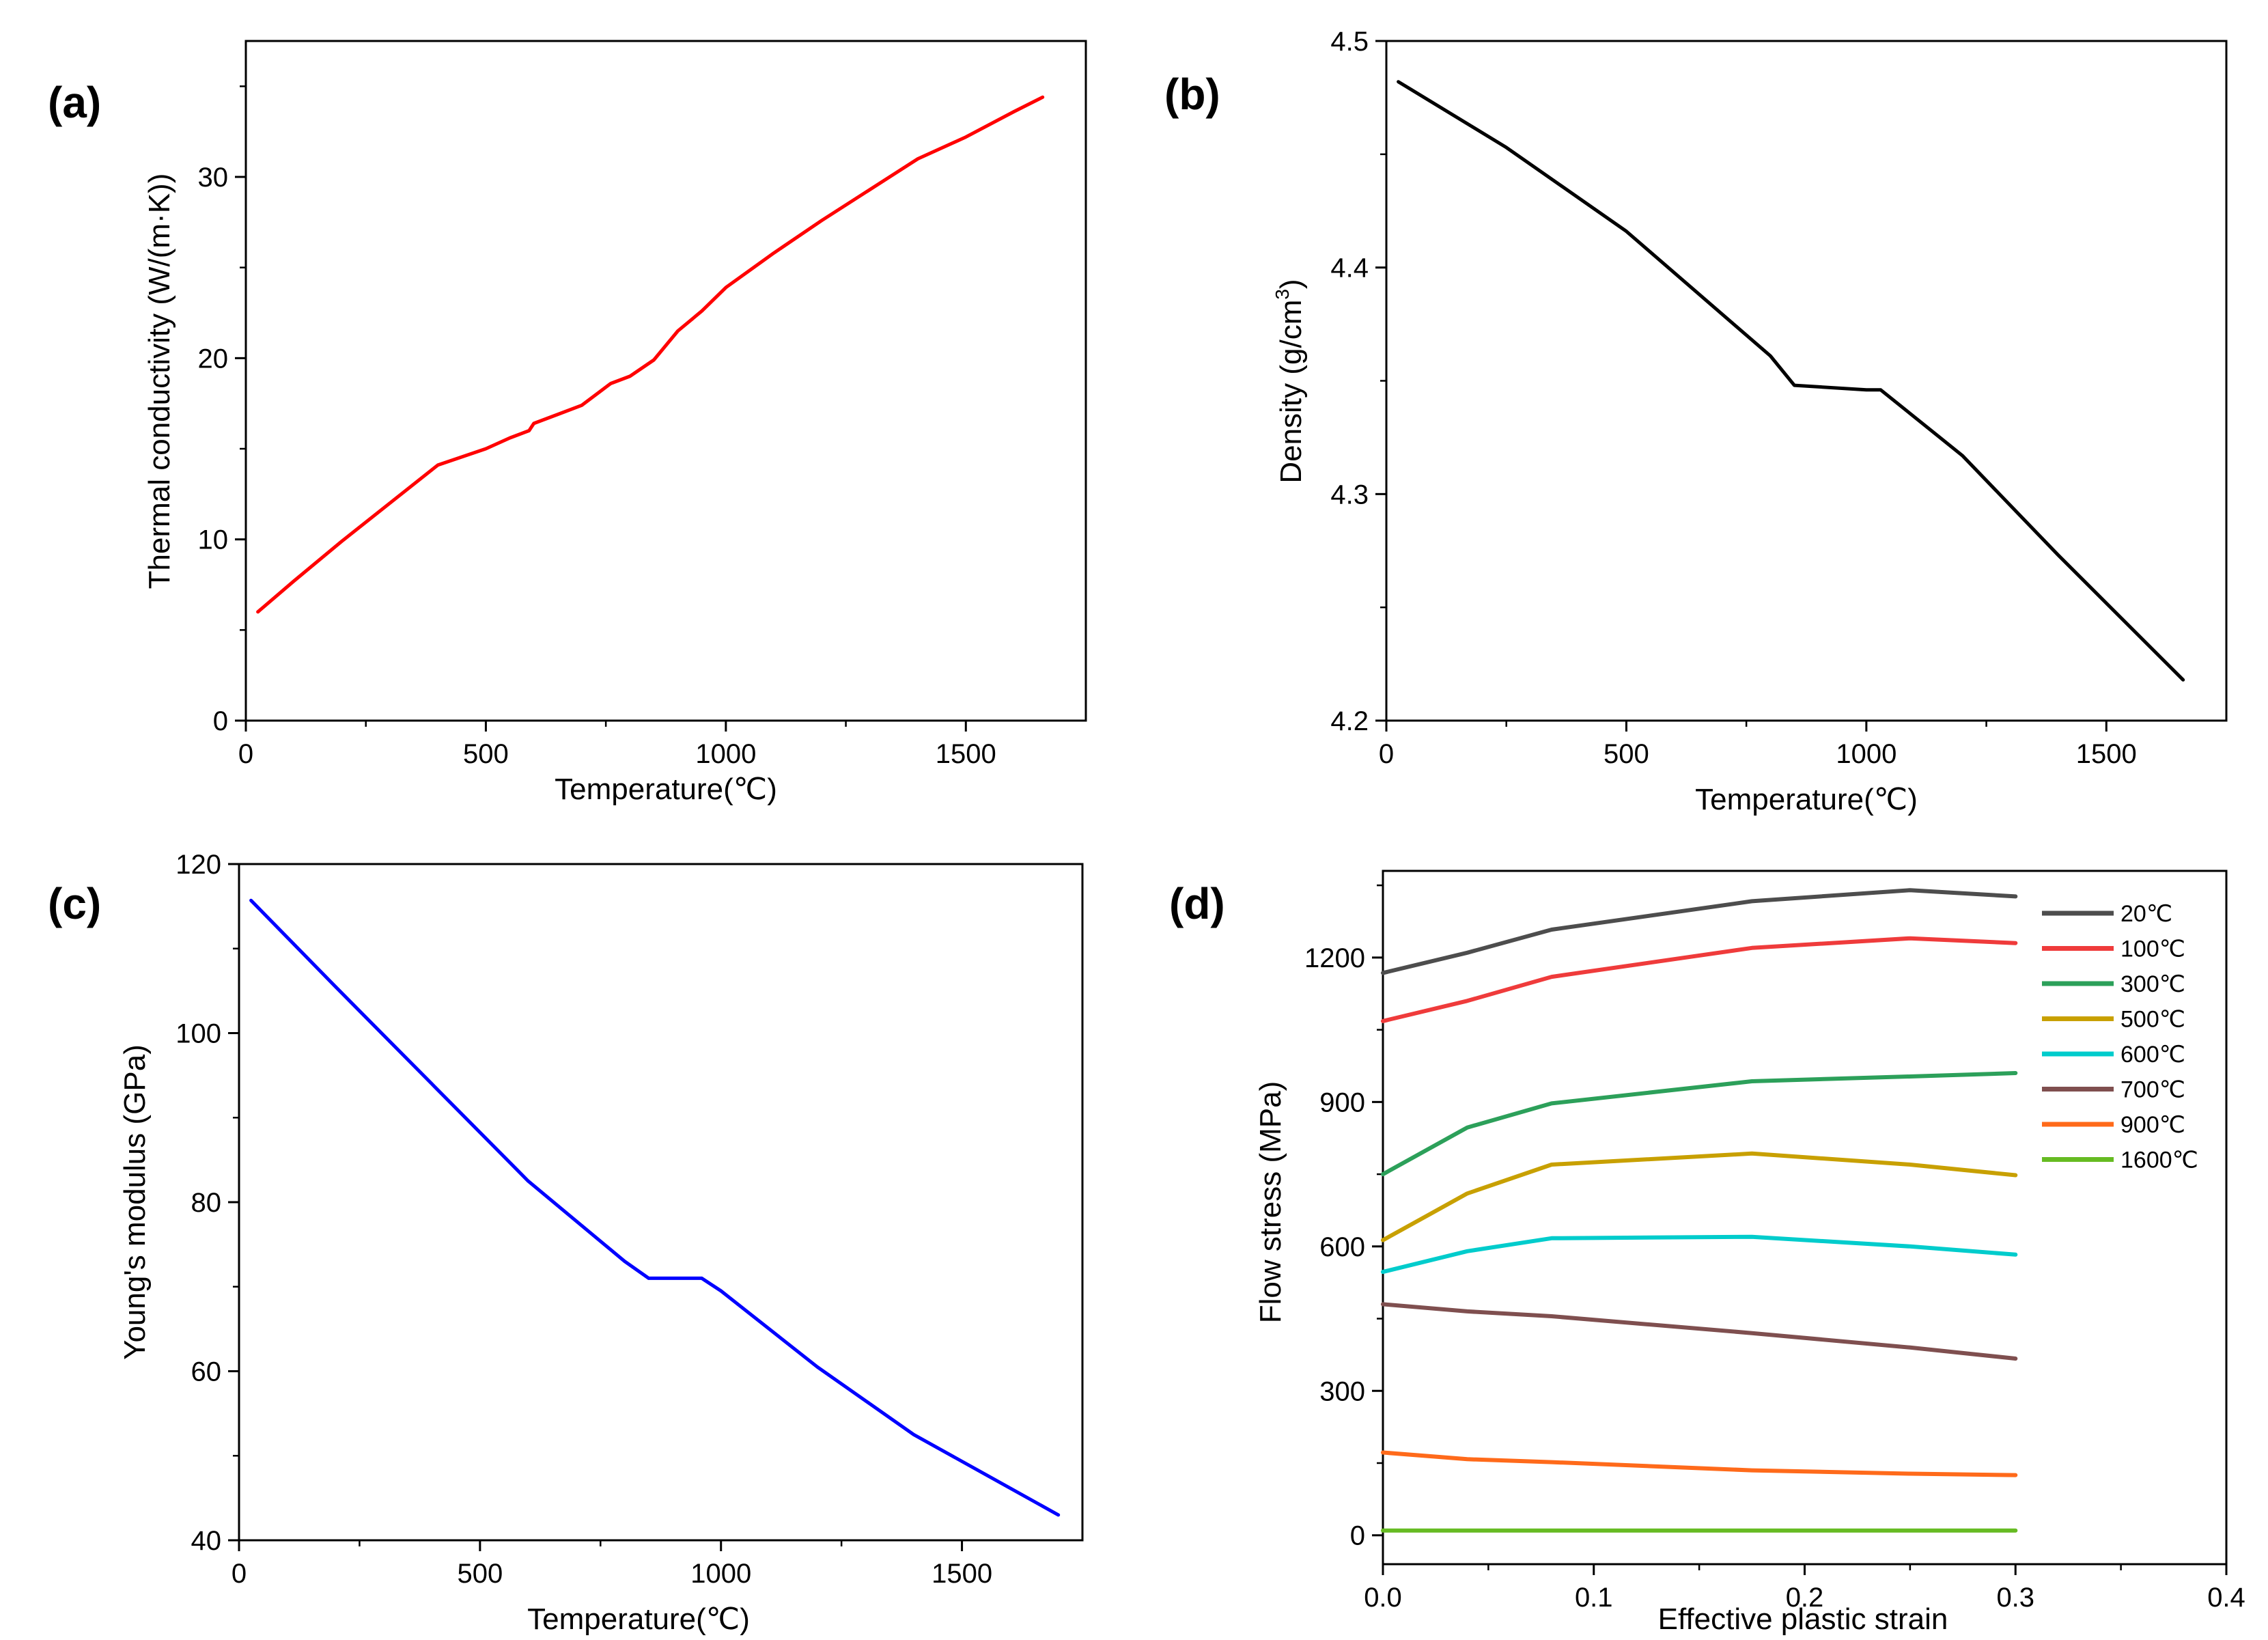  What do you see at coordinates (2152, 1125) in the screenshot?
I see `legend-label: 900℃` at bounding box center [2152, 1125].